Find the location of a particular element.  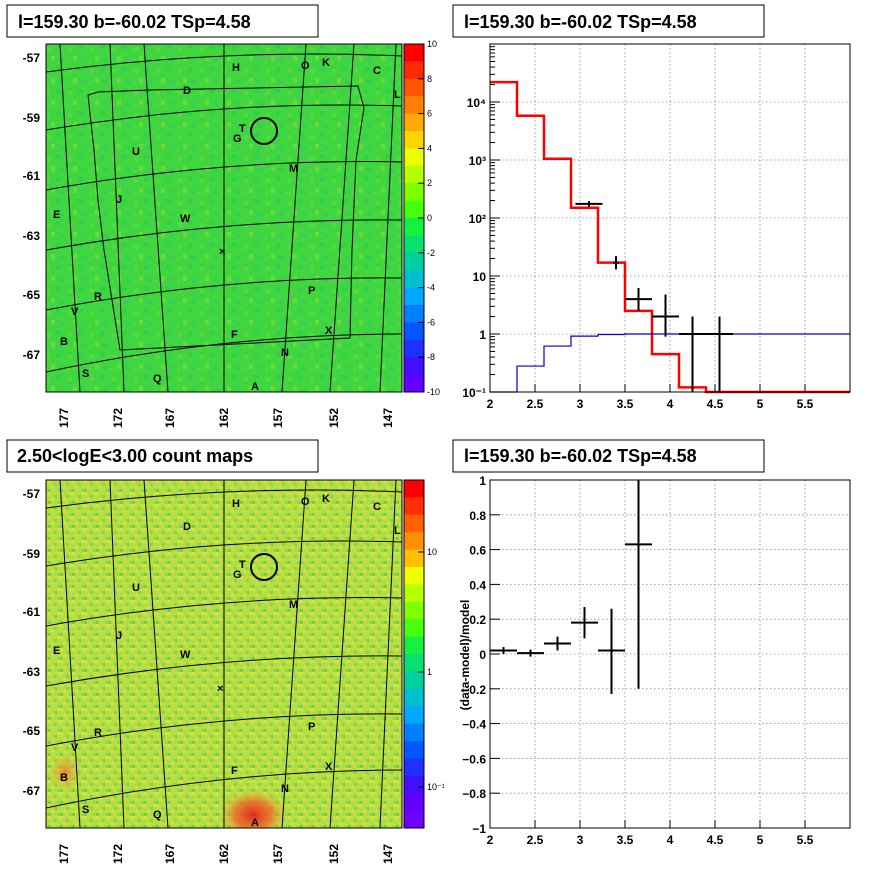

title-br-text: l=159.30 b=-60.02 TSp=4.58 is located at coordinates (580, 456).